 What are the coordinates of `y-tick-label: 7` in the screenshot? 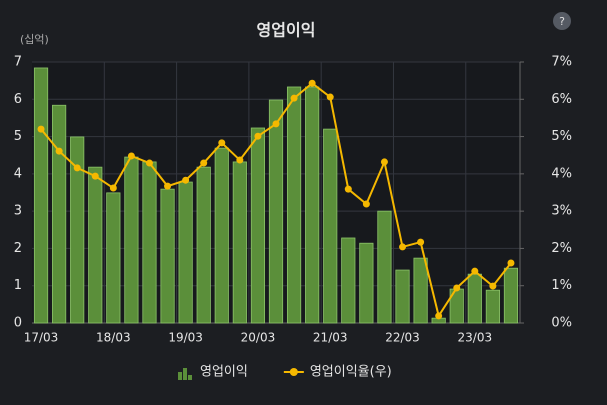 It's located at (18, 62).